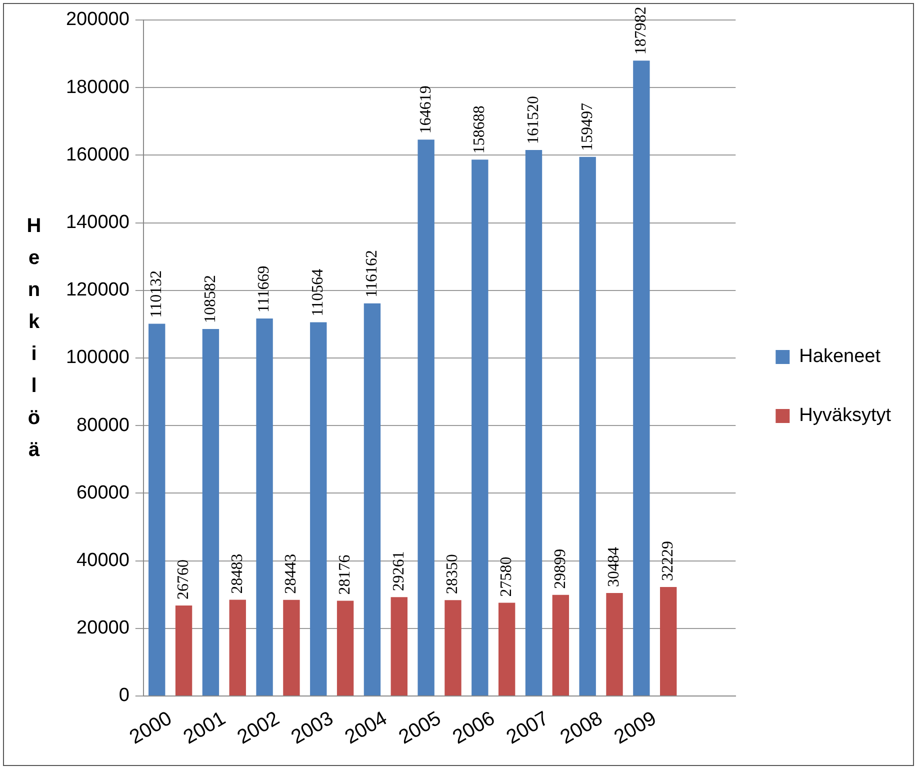 The width and height of the screenshot is (921, 773). Describe the element at coordinates (479, 130) in the screenshot. I see `data-label: 158688` at that location.